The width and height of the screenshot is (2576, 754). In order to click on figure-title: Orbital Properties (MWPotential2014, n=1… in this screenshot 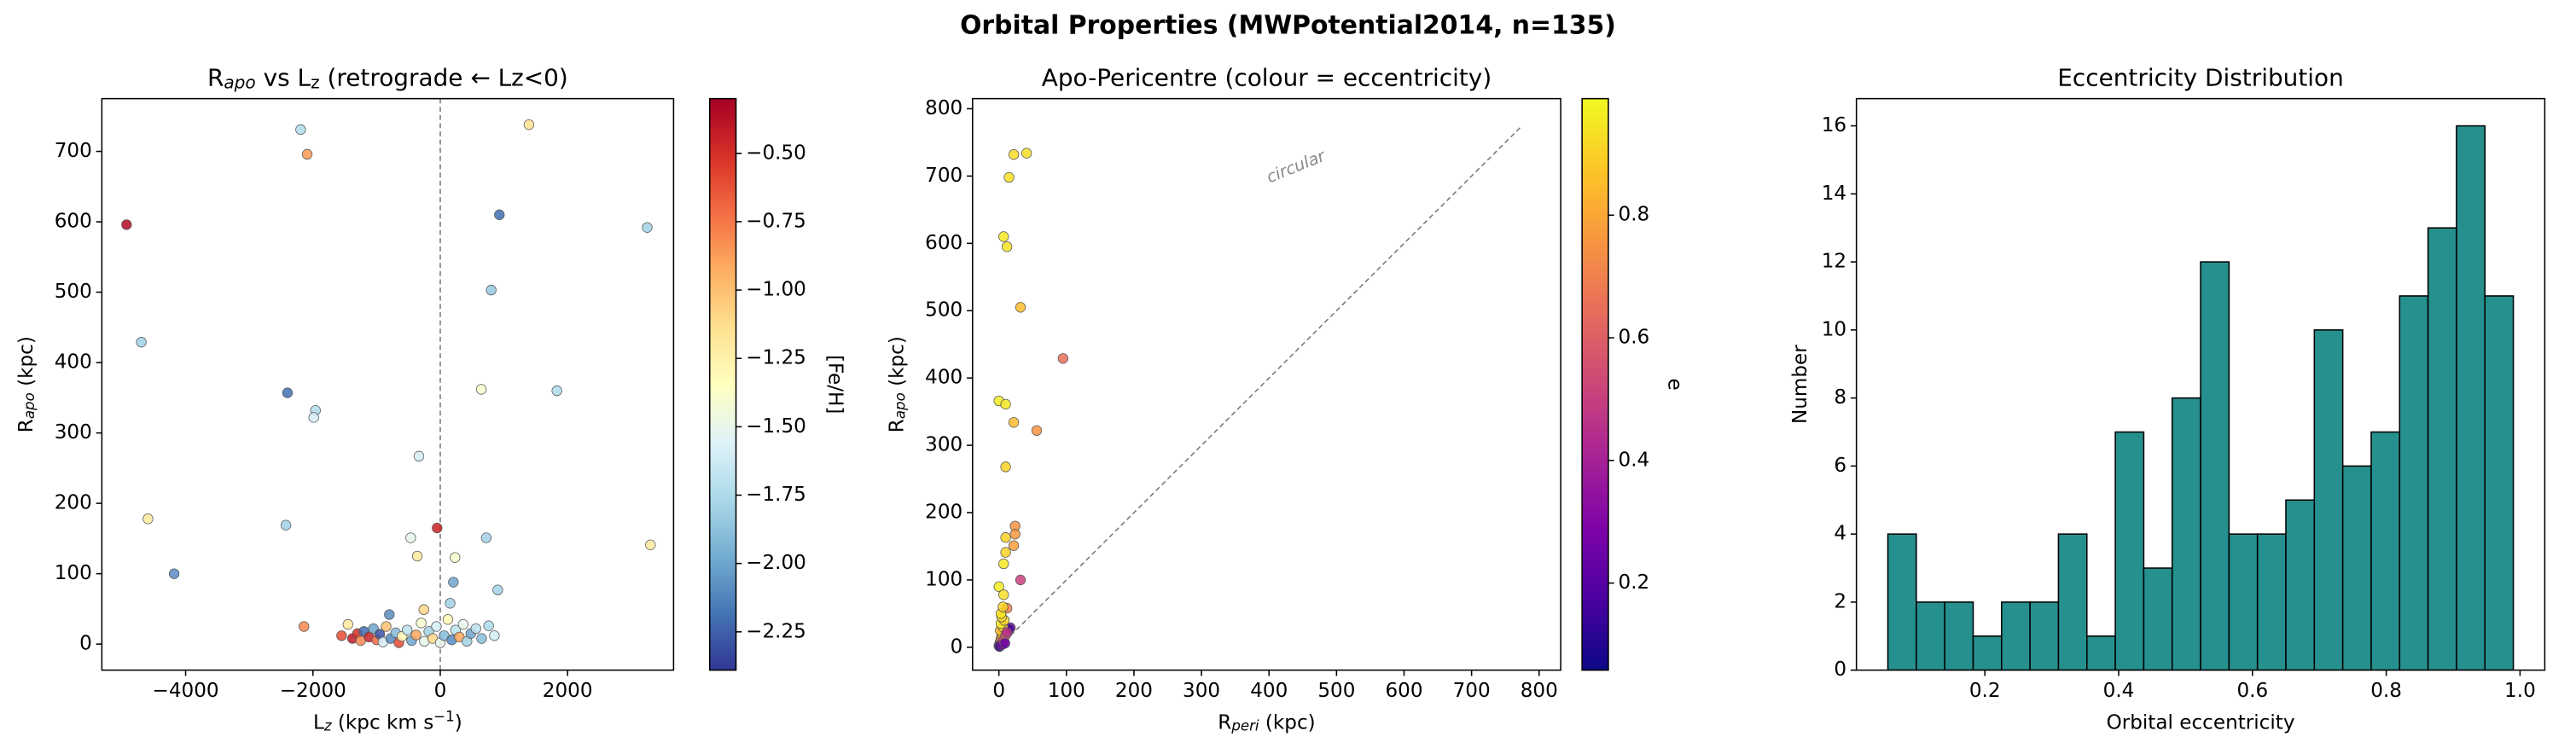, I will do `click(1288, 25)`.